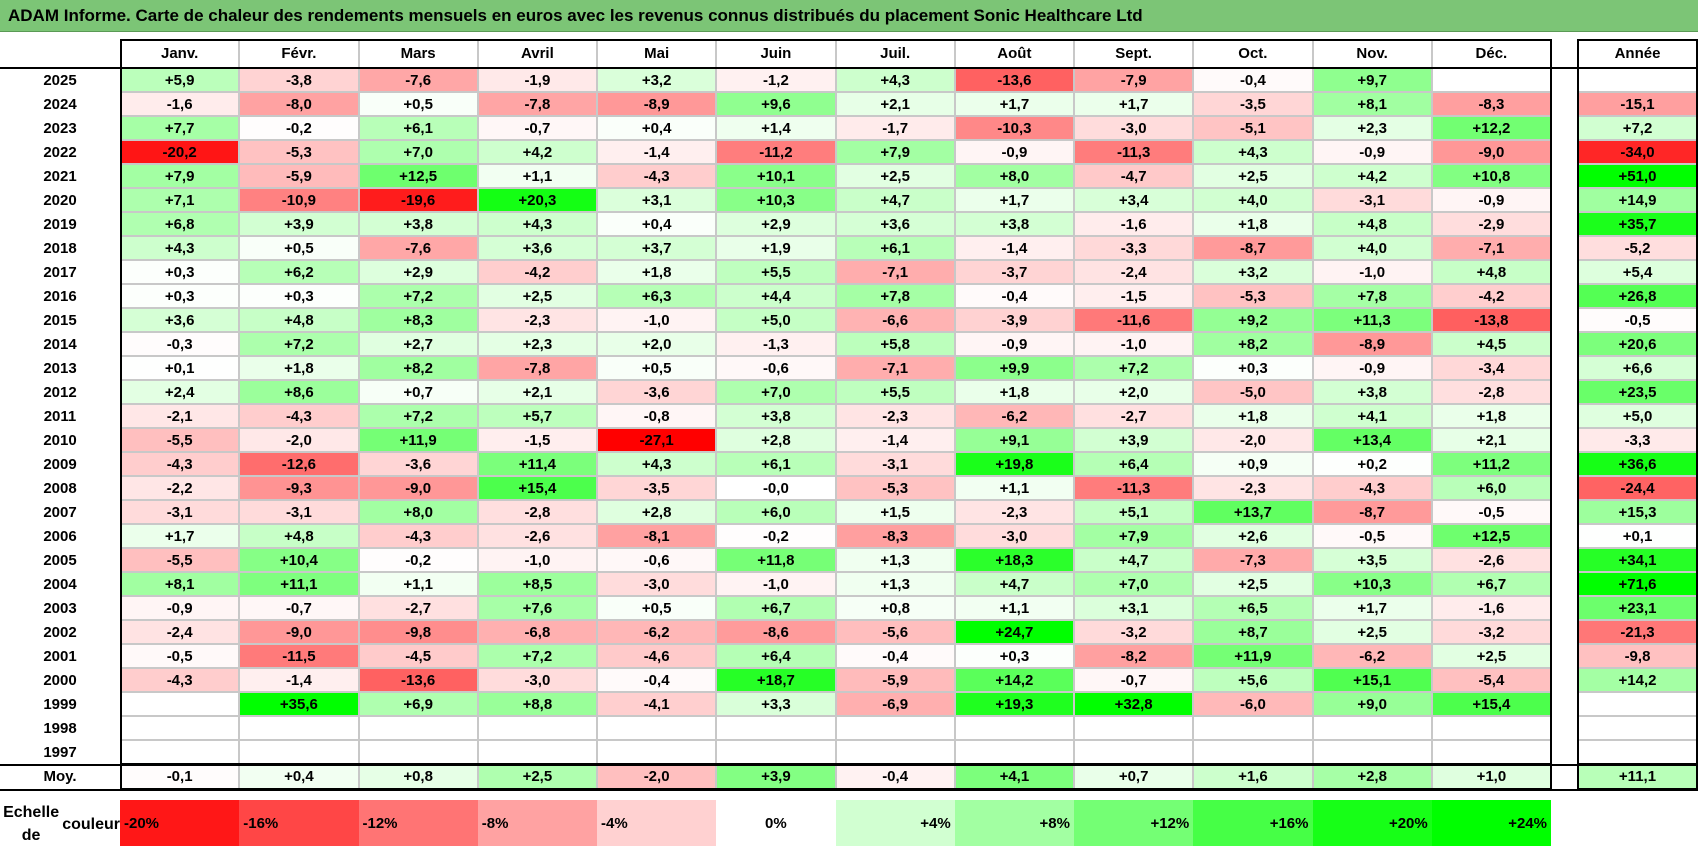  I want to click on heatmap-cell: +3,9, so click(1134, 440).